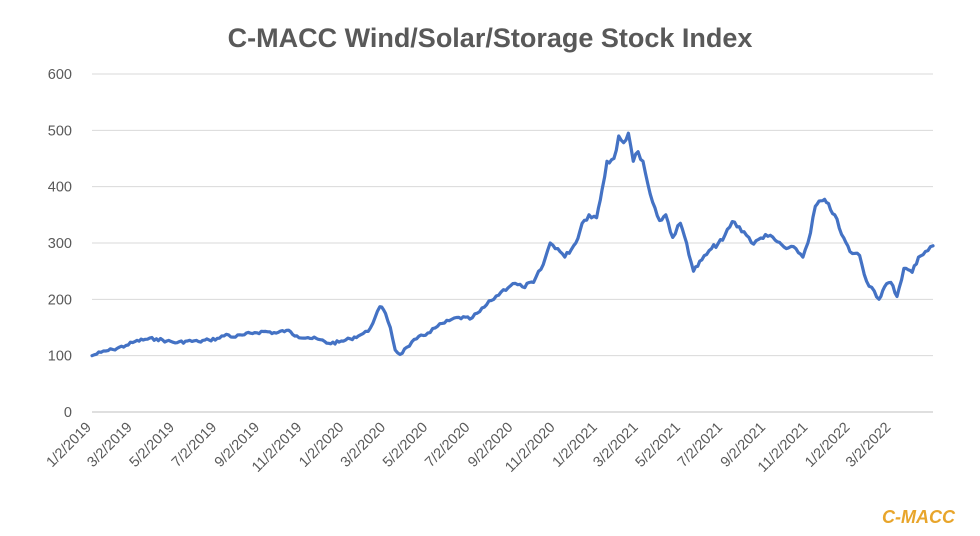 This screenshot has height=536, width=980. Describe the element at coordinates (60, 188) in the screenshot. I see `y-tick-label: 400` at that location.